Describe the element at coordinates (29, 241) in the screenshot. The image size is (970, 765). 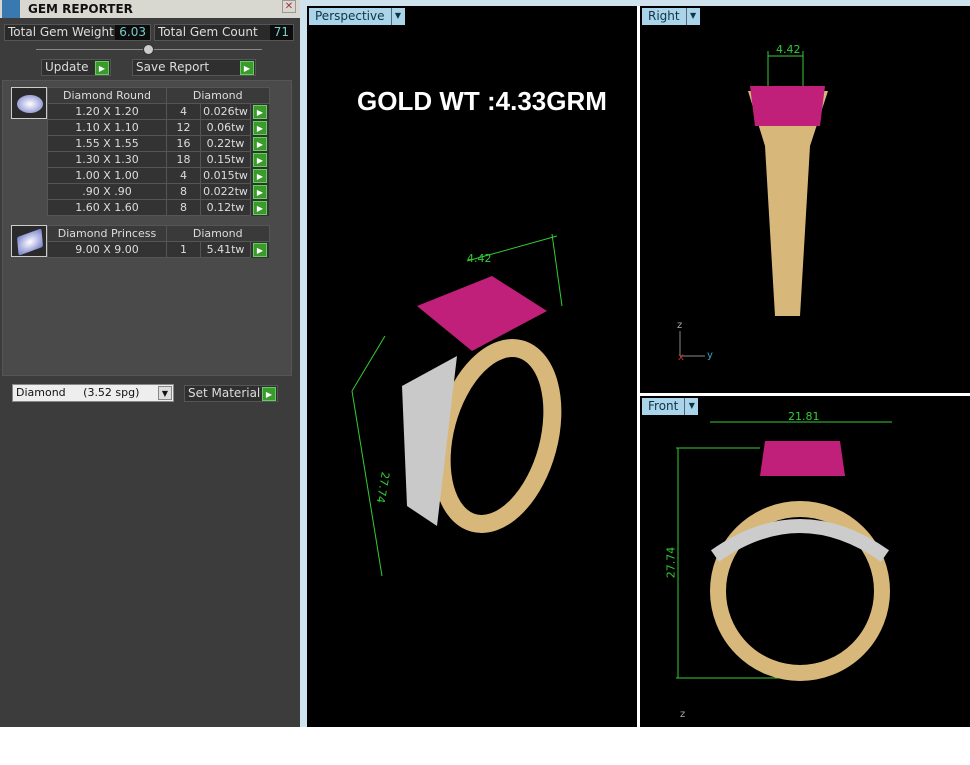
I see `princess-gem-icon` at that location.